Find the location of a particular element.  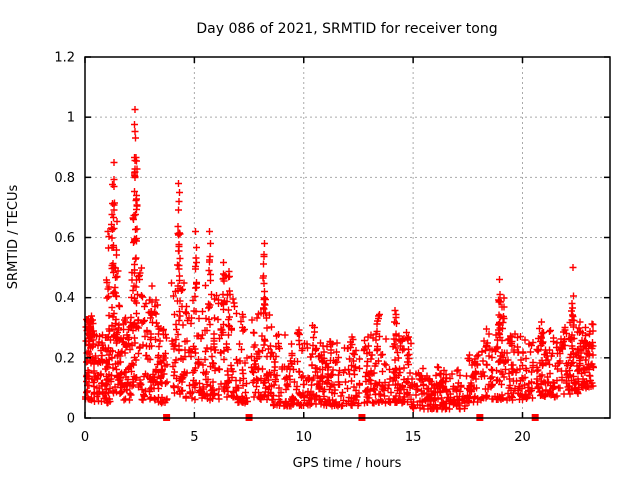

y-axis-label: SRMTID / TECUs is located at coordinates (13, 237).